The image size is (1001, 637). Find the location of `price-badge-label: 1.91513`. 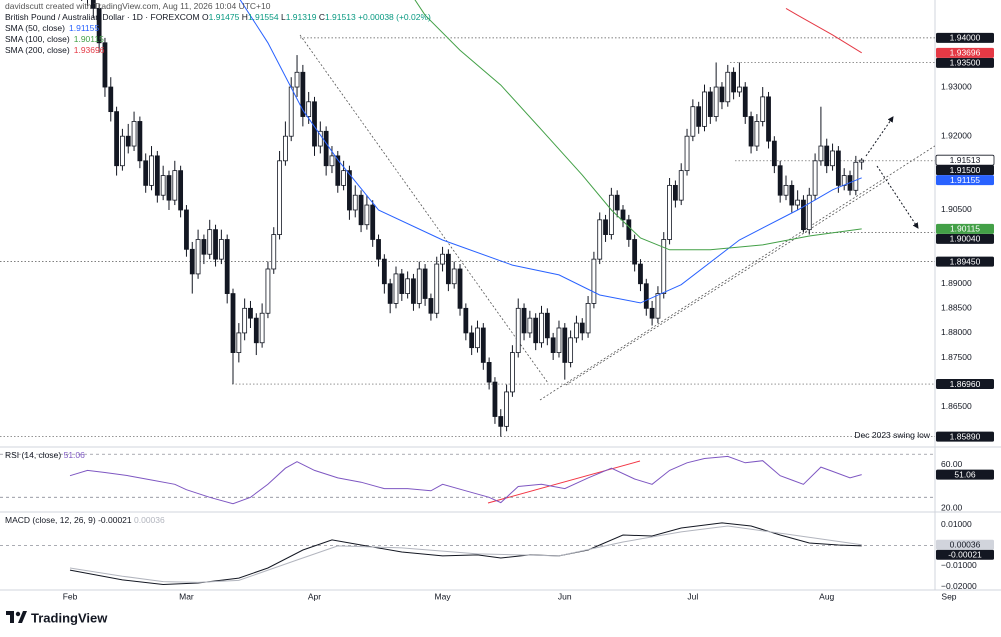

price-badge-label: 1.91513 is located at coordinates (965, 160).